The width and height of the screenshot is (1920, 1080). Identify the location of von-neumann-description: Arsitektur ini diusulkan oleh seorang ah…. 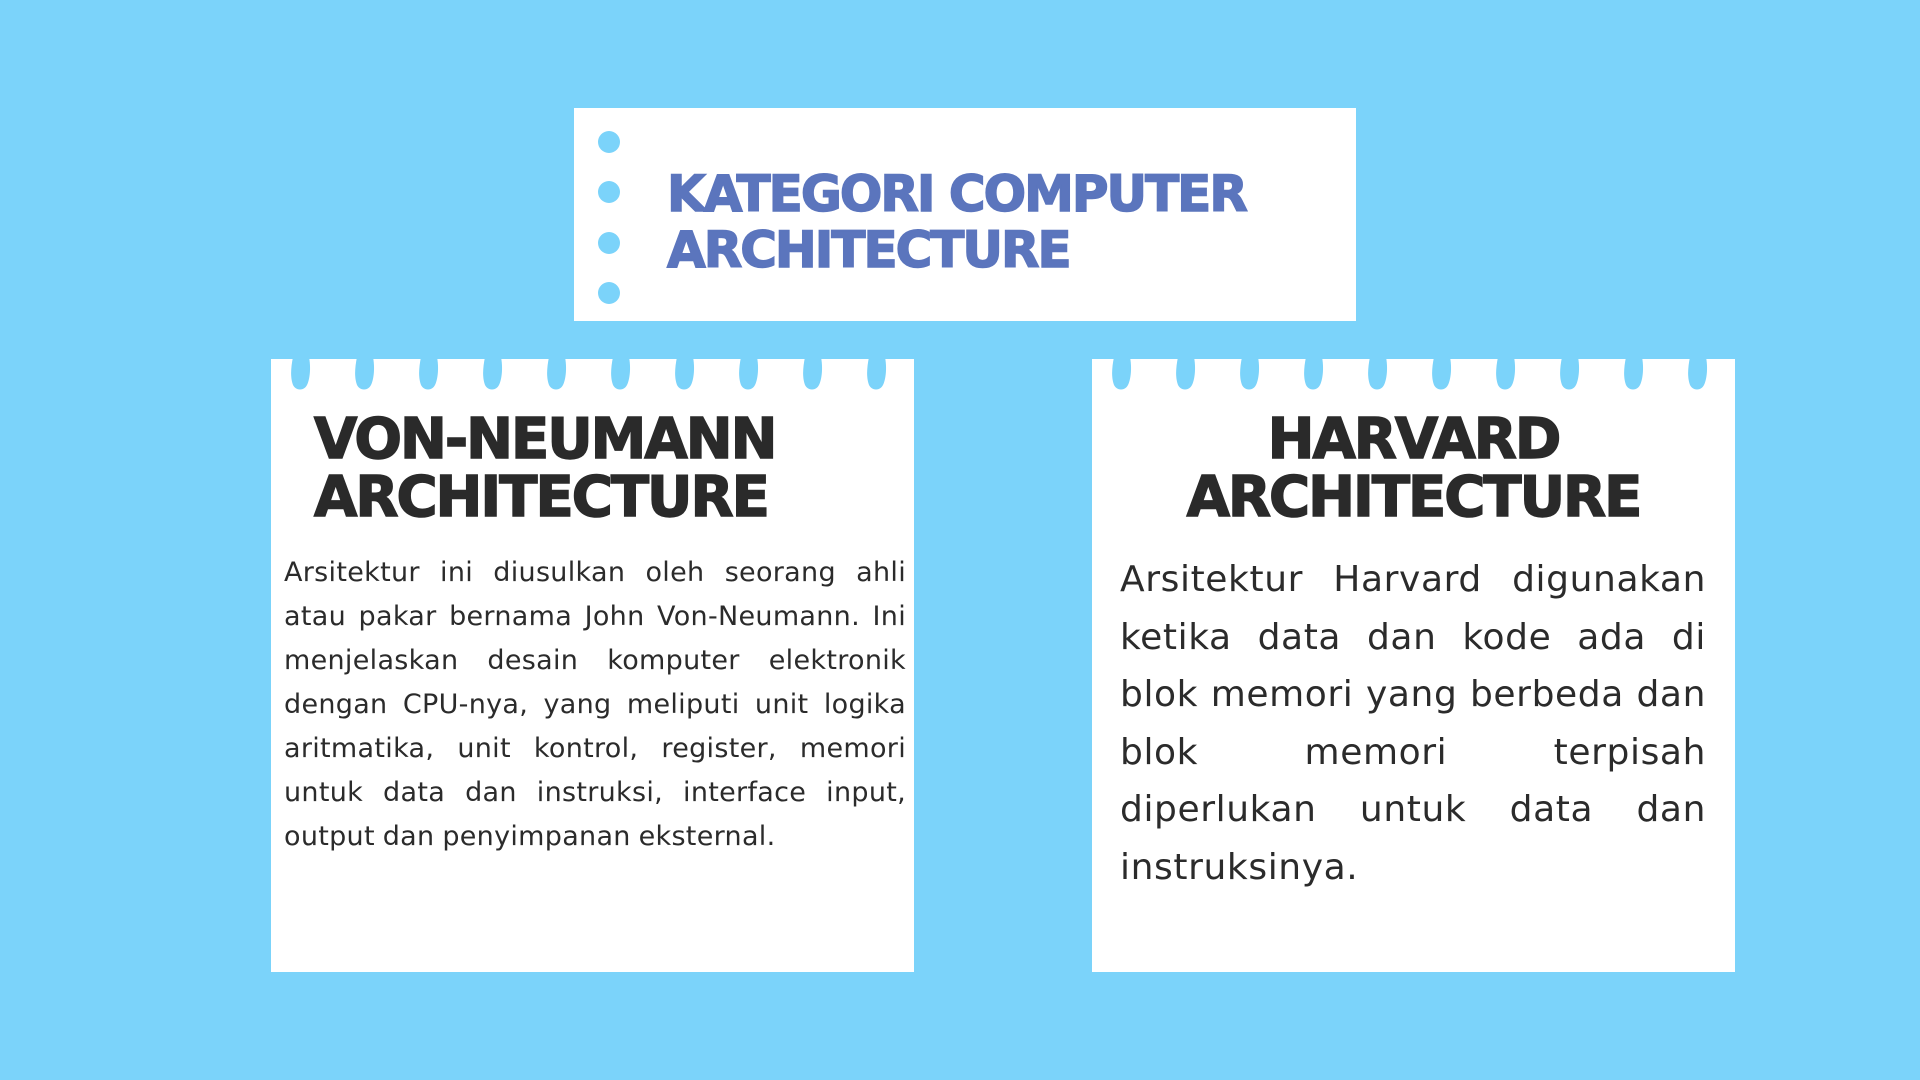
(595, 704).